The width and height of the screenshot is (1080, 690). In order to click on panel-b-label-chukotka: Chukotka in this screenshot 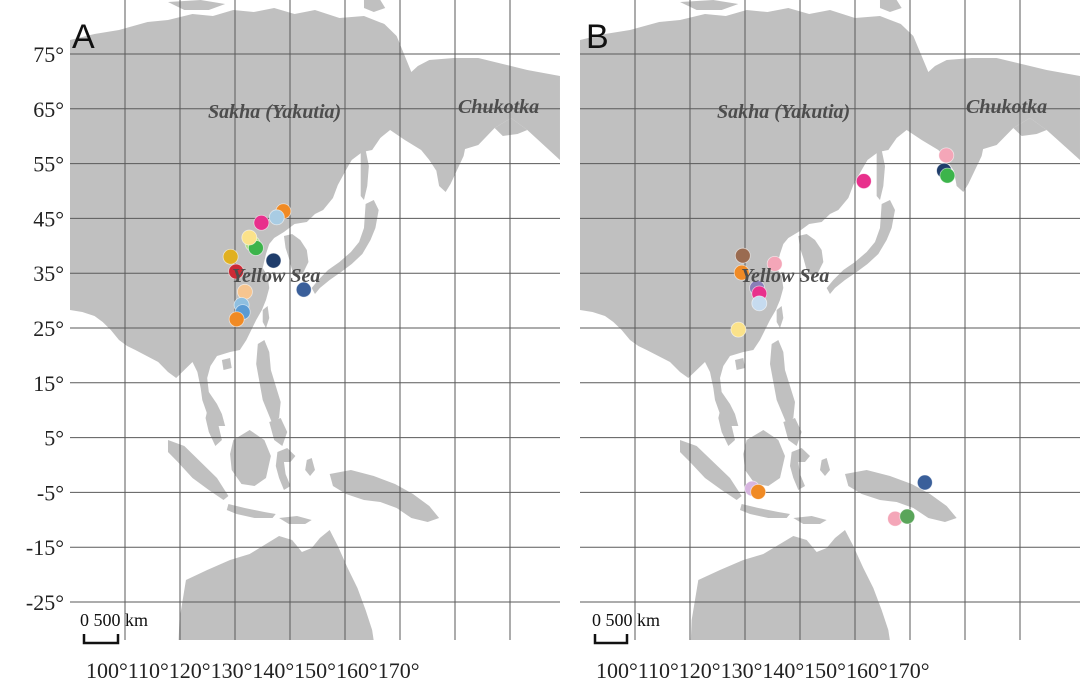, I will do `click(1006, 107)`.